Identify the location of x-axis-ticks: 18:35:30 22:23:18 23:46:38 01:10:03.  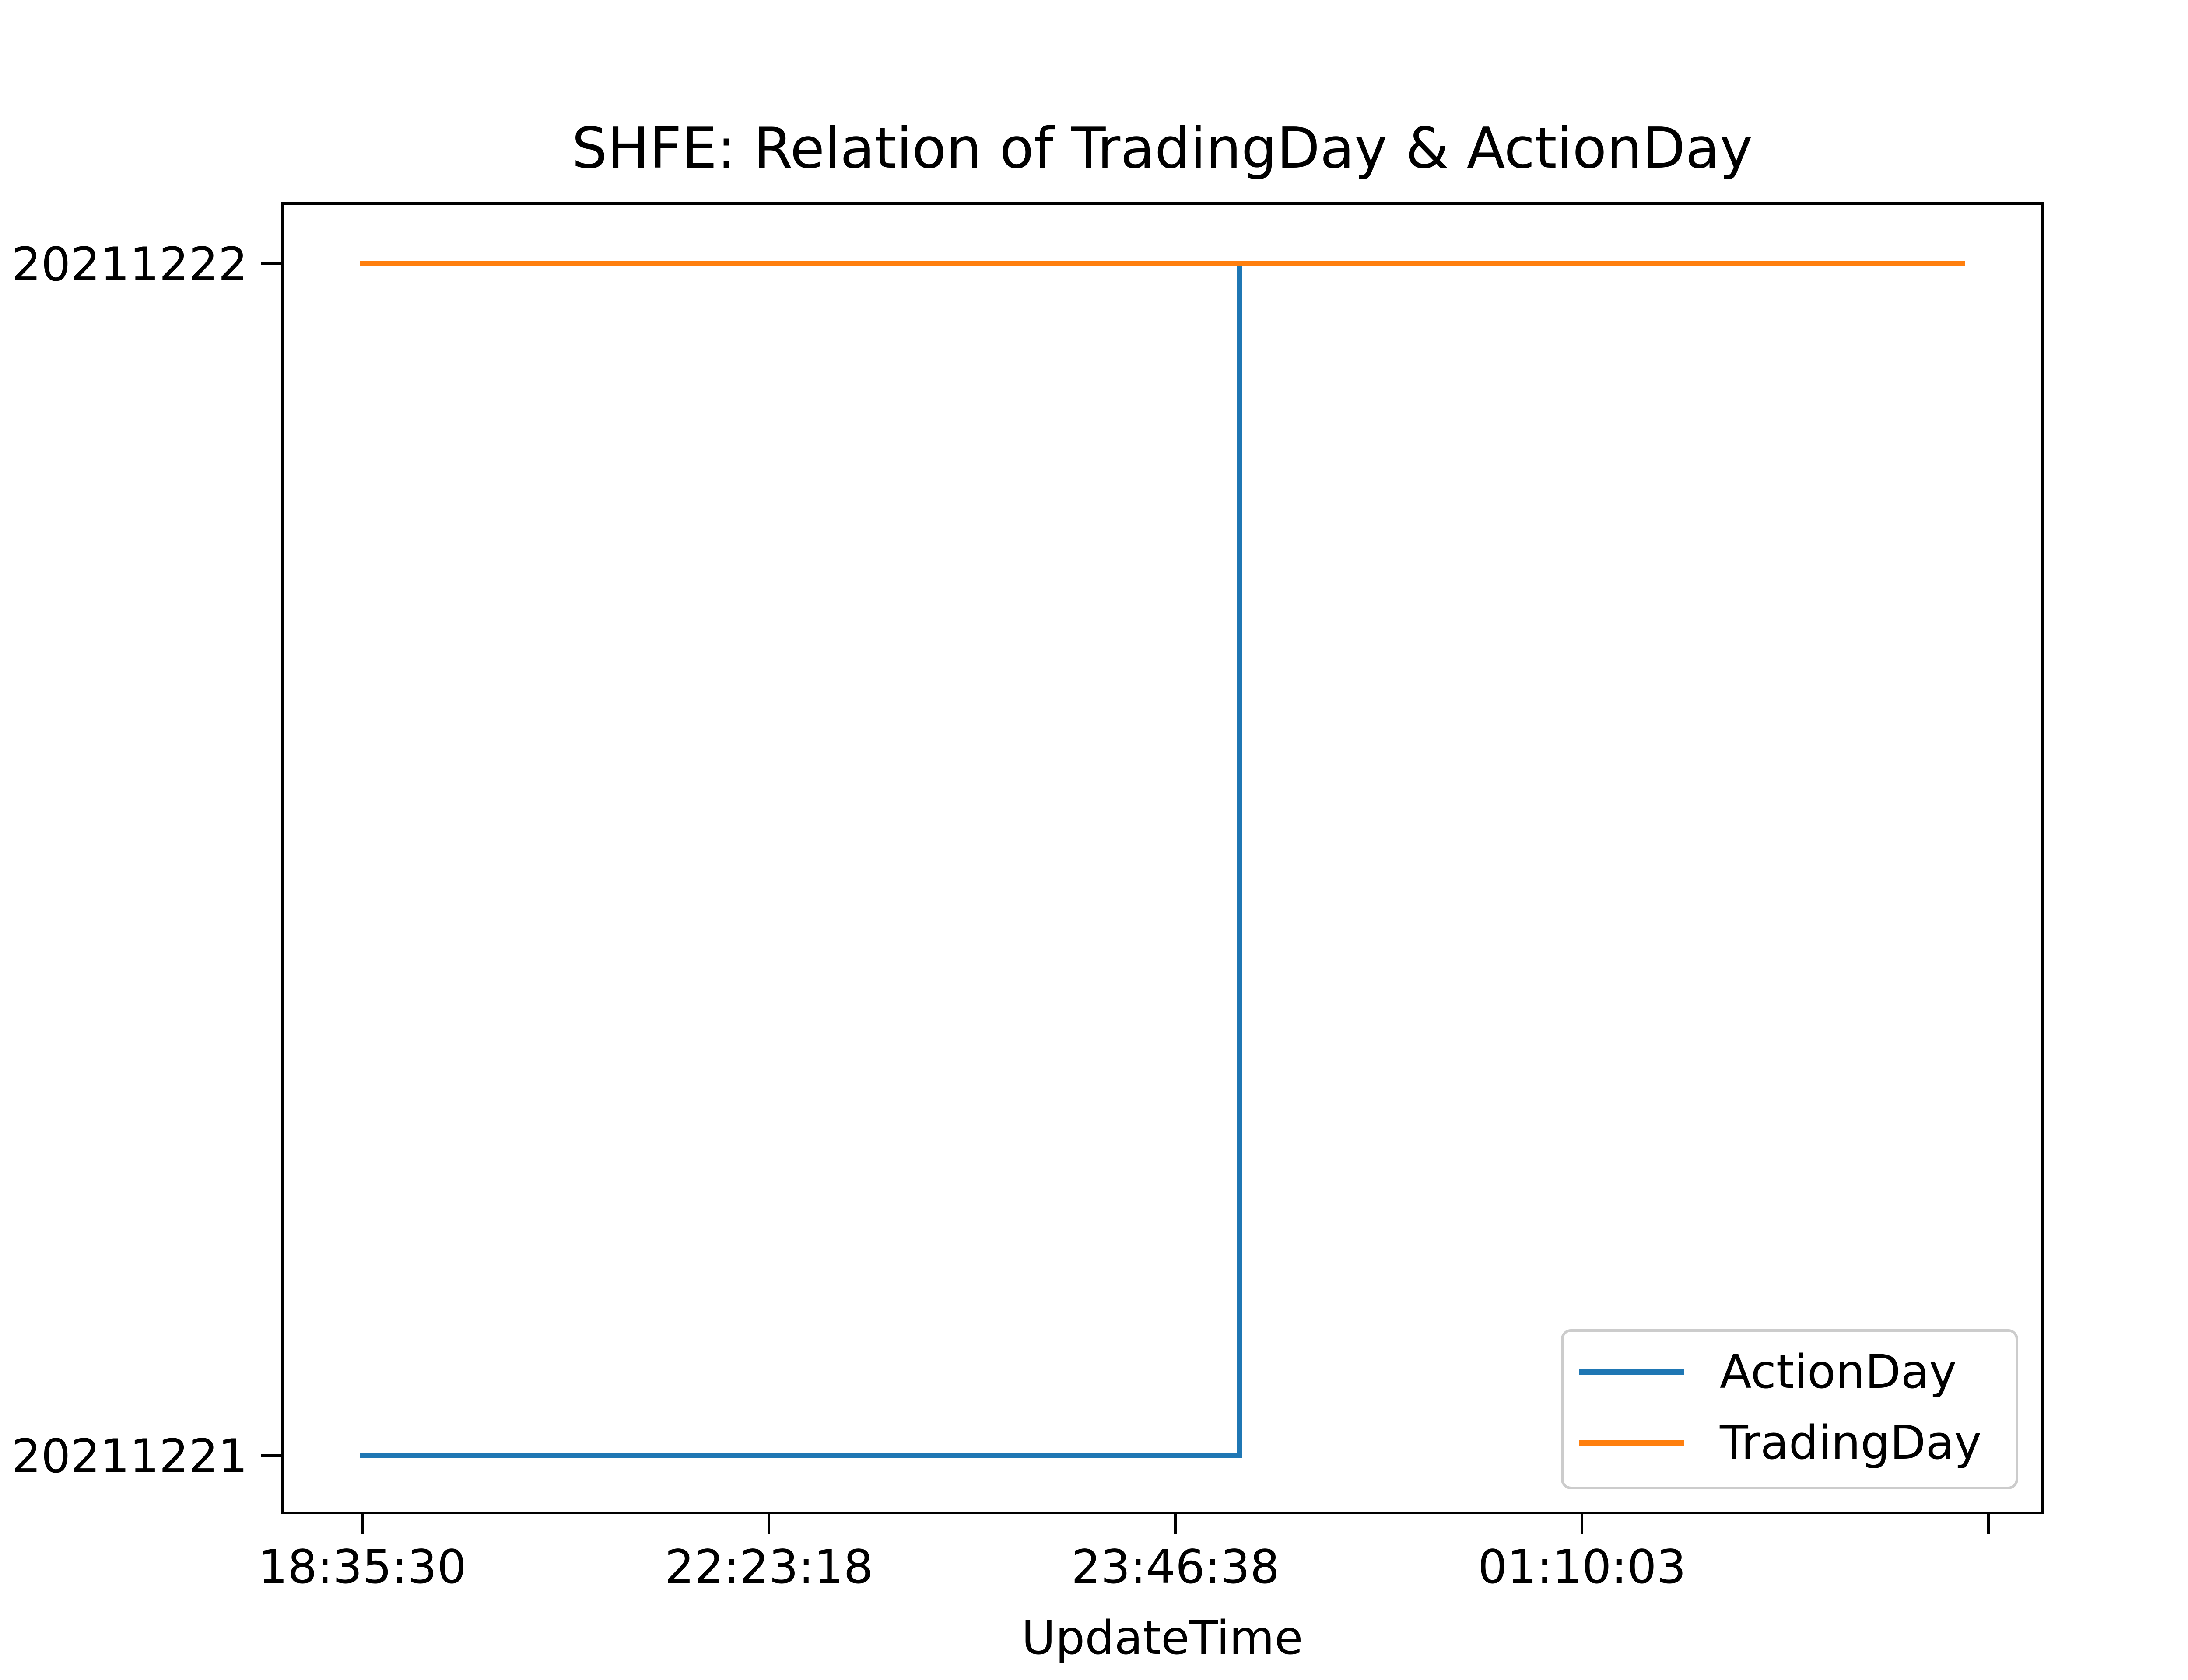
(1124, 1553).